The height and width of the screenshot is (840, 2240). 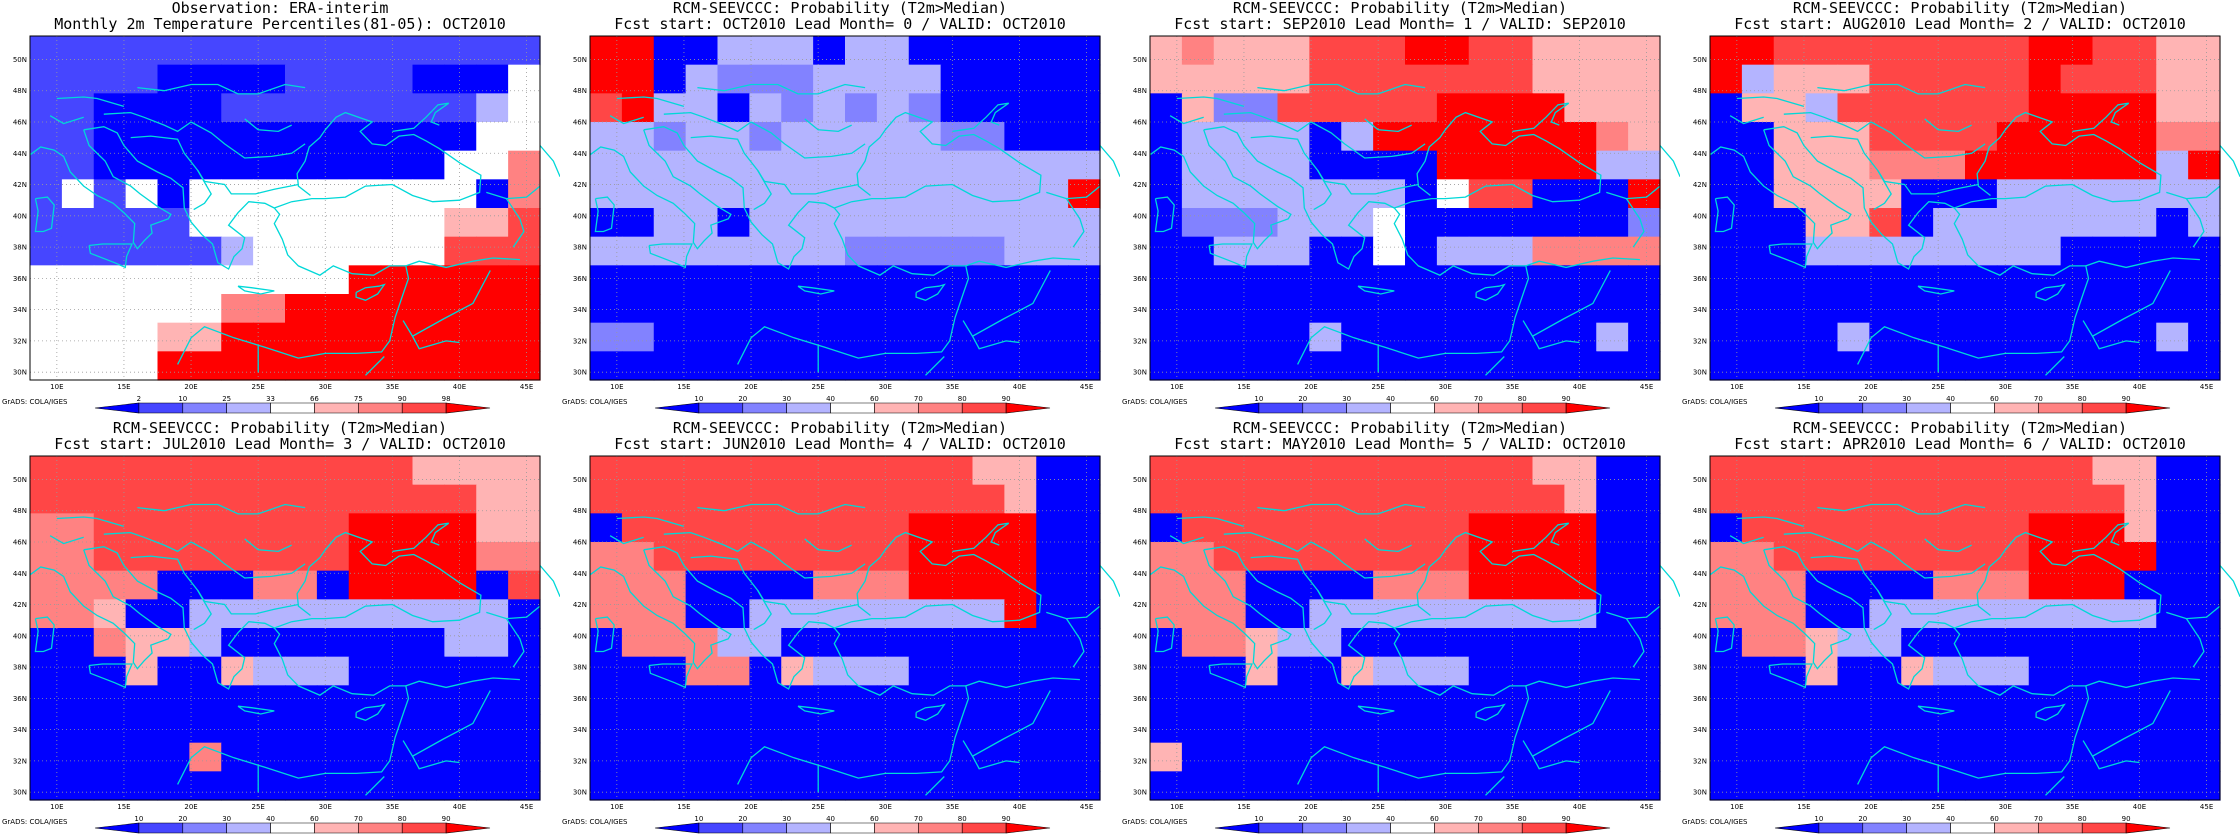 What do you see at coordinates (1862, 399) in the screenshot?
I see `colorbar-label: 20` at bounding box center [1862, 399].